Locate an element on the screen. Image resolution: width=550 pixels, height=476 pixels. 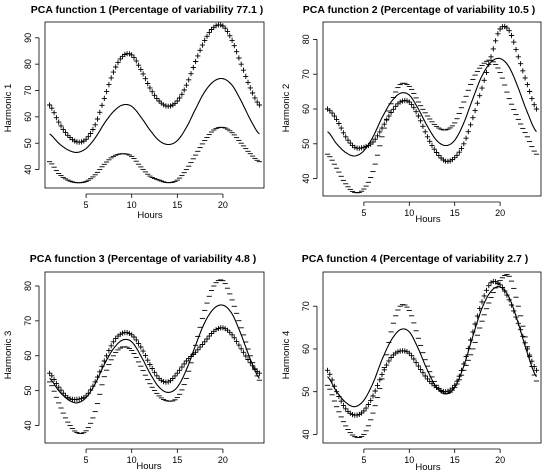
y-axis-label: Harmonic 2 is located at coordinates (286, 108).